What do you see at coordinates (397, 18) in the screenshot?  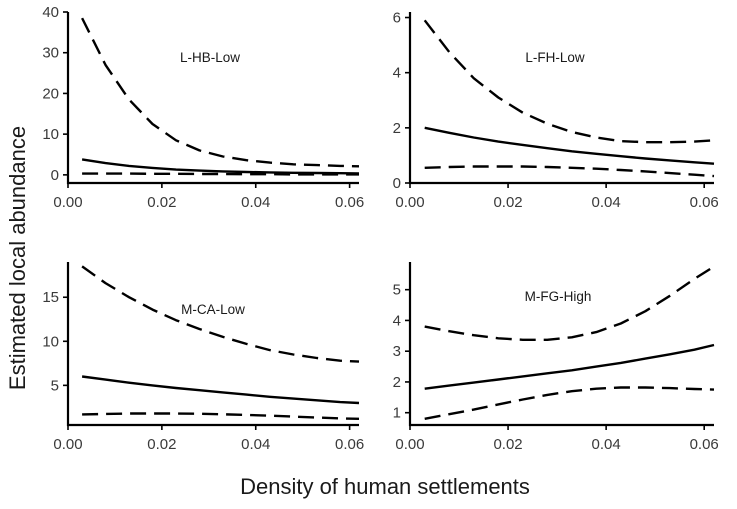 I see `y-tick-label: 6` at bounding box center [397, 18].